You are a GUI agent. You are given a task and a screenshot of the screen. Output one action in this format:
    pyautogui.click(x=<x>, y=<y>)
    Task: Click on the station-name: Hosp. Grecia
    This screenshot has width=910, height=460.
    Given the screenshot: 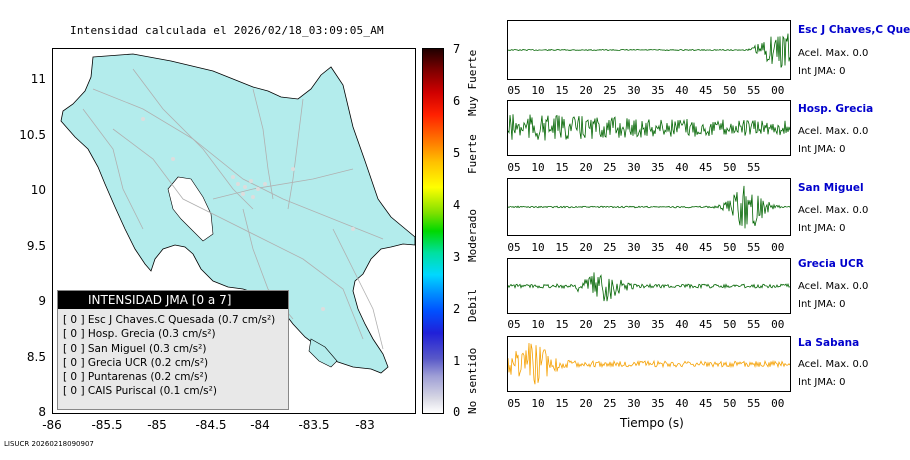 What is the action you would take?
    pyautogui.click(x=836, y=109)
    